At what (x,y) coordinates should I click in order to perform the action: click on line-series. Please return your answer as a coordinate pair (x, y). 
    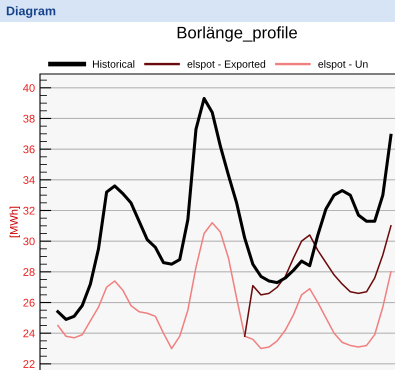
    Looking at the image, I should click on (318, 281).